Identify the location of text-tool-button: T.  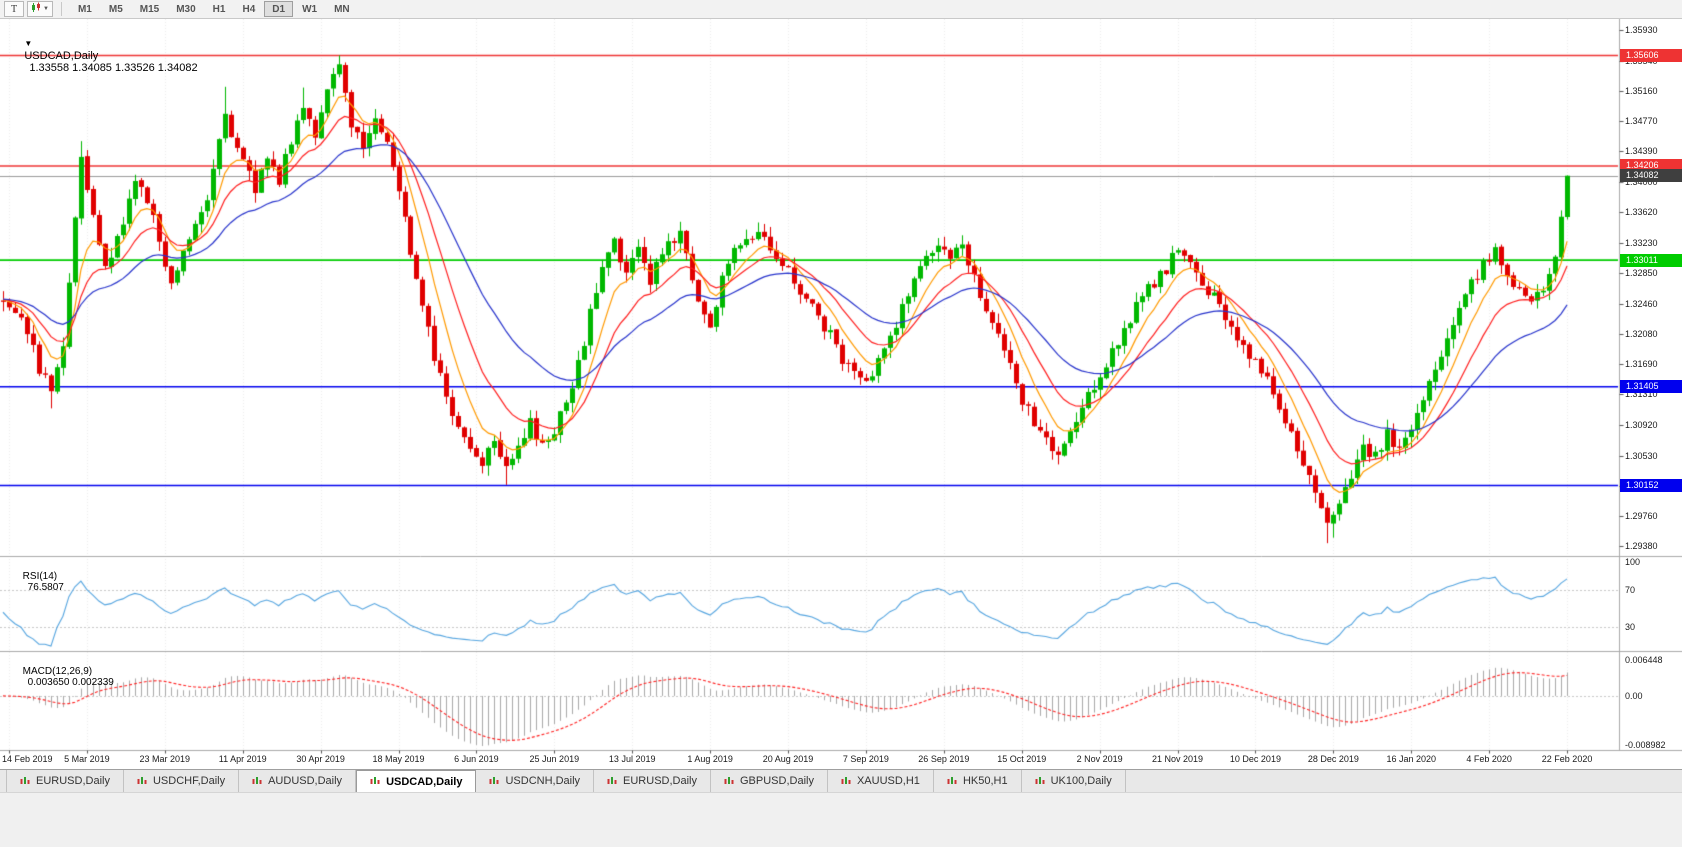
(14, 9).